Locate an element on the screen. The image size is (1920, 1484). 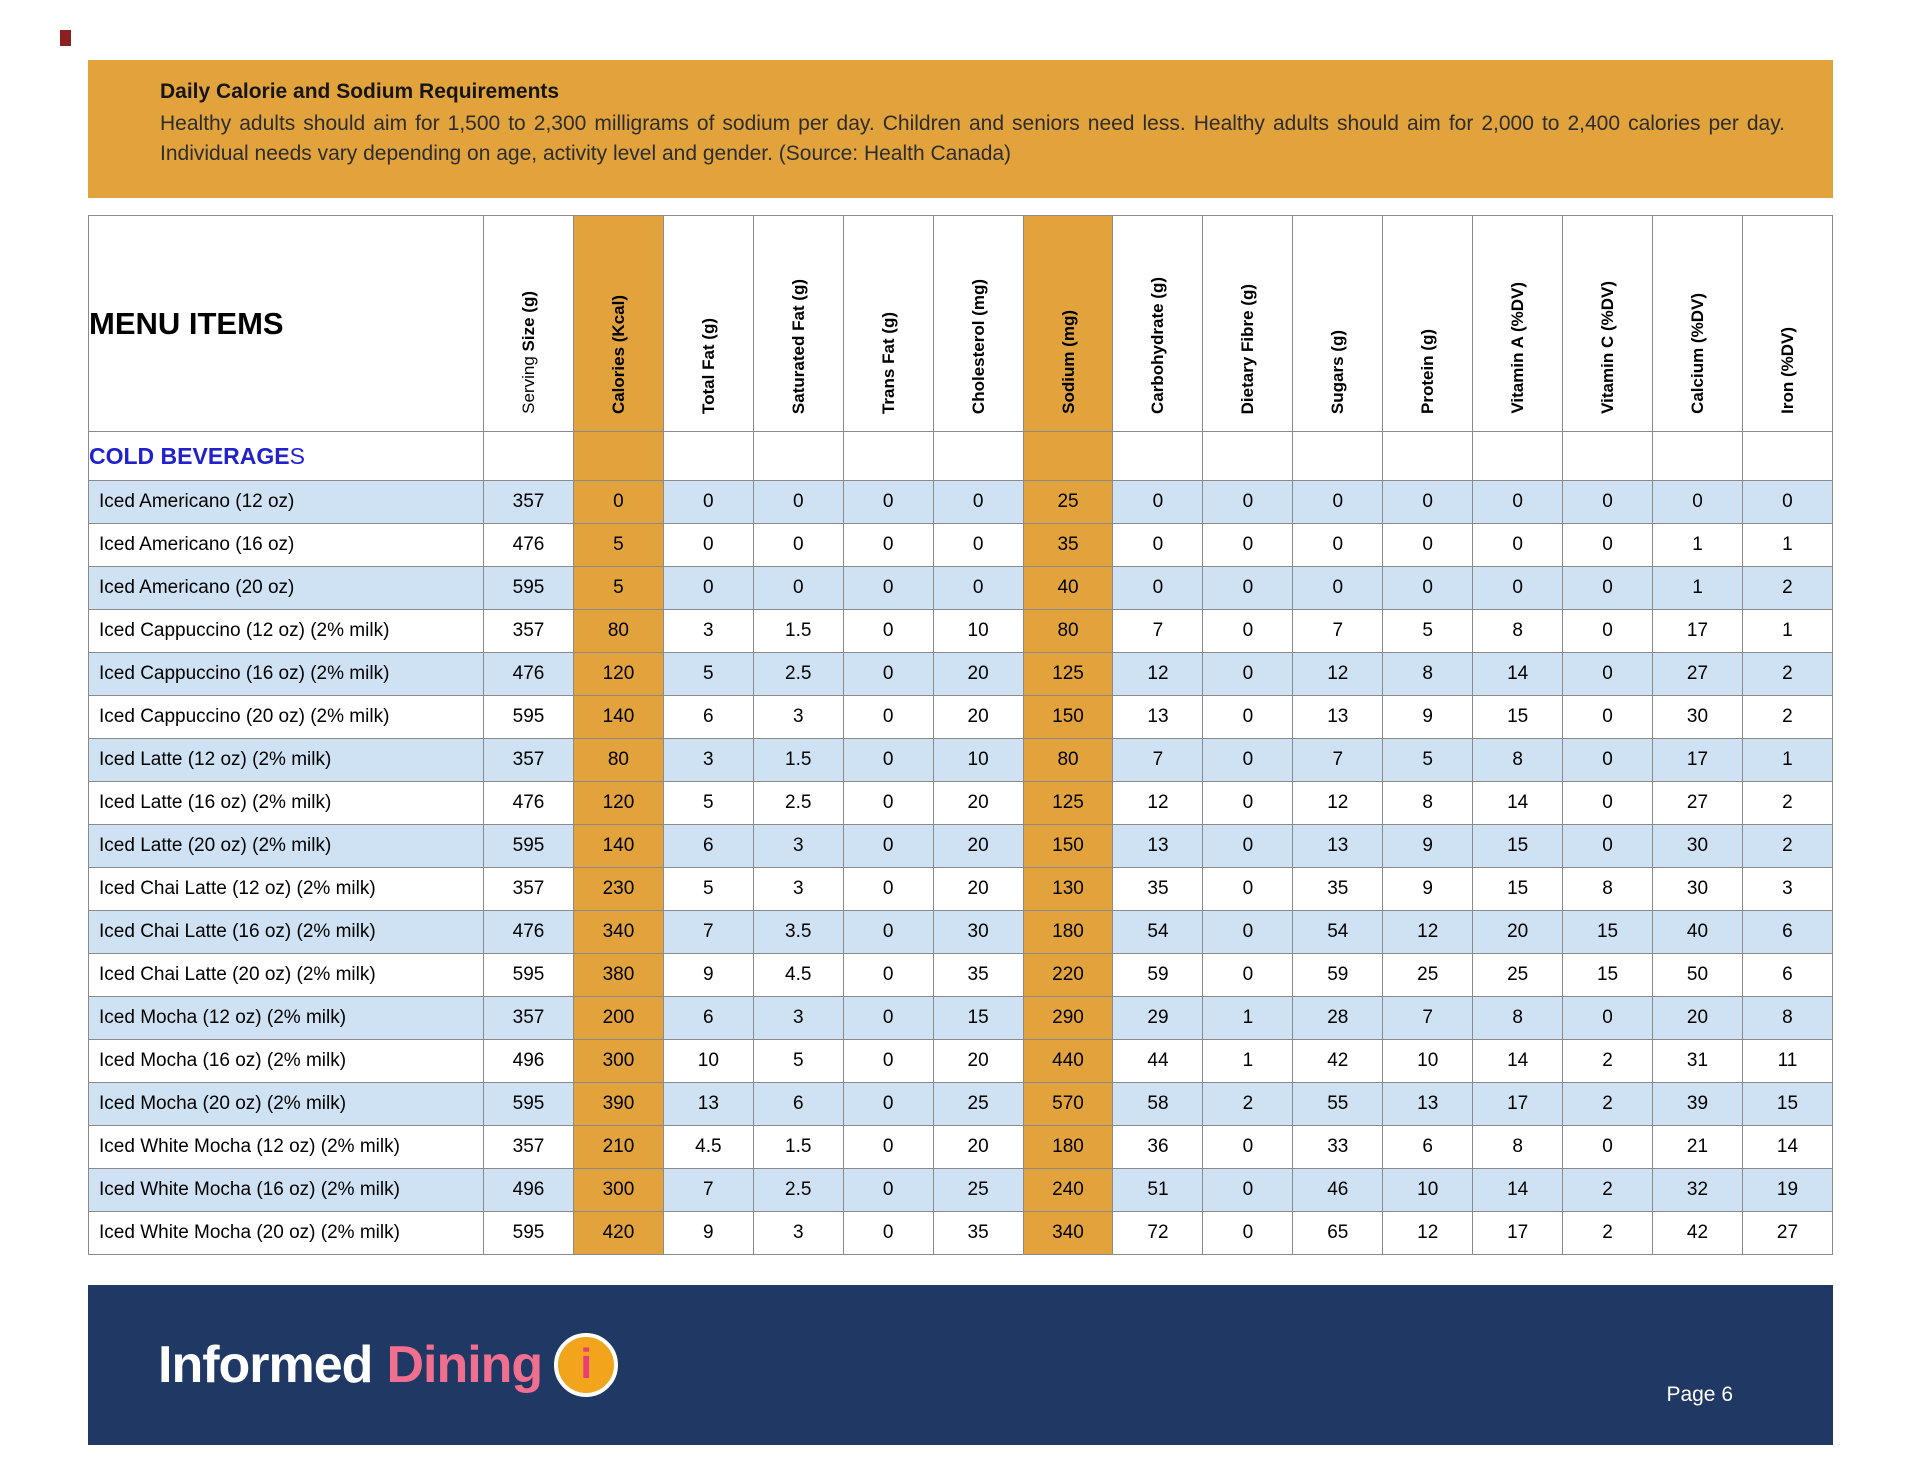
nutrition-value-iron: 19 is located at coordinates (1787, 1190).